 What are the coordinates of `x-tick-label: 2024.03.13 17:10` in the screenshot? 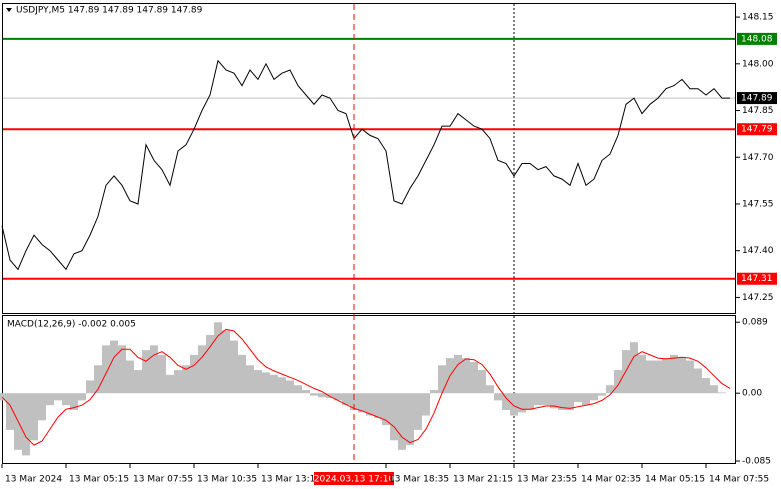 It's located at (354, 480).